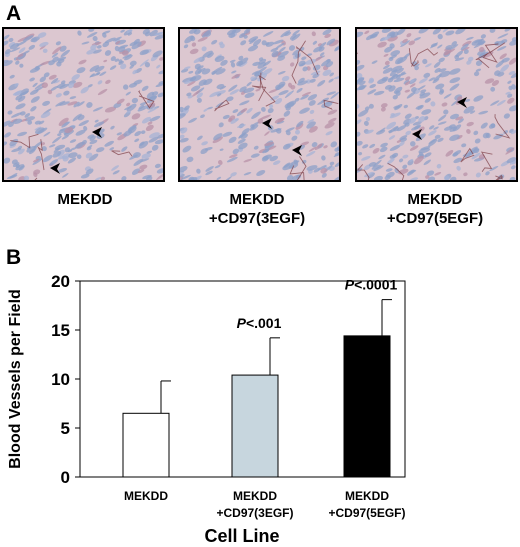 Image resolution: width=520 pixels, height=547 pixels. What do you see at coordinates (241, 536) in the screenshot?
I see `x-axis-label: Cell Line` at bounding box center [241, 536].